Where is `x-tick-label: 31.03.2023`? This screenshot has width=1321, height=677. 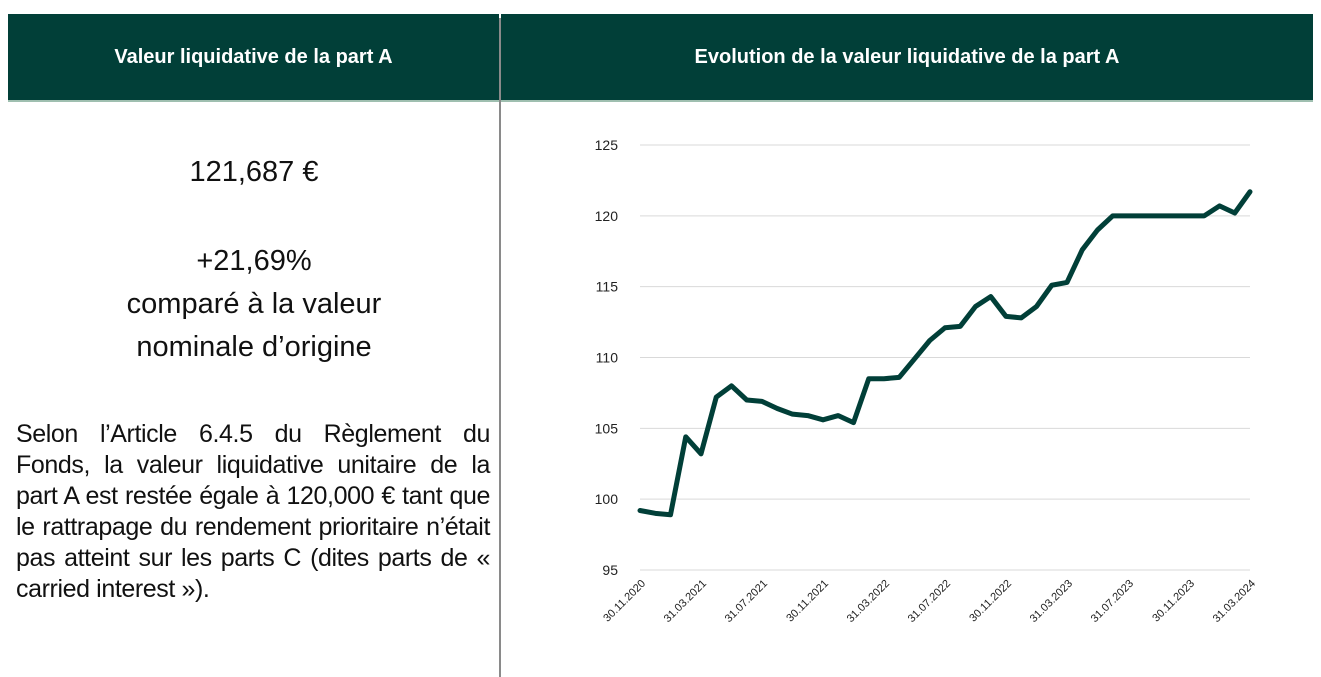
x-tick-label: 31.03.2023 is located at coordinates (1051, 601).